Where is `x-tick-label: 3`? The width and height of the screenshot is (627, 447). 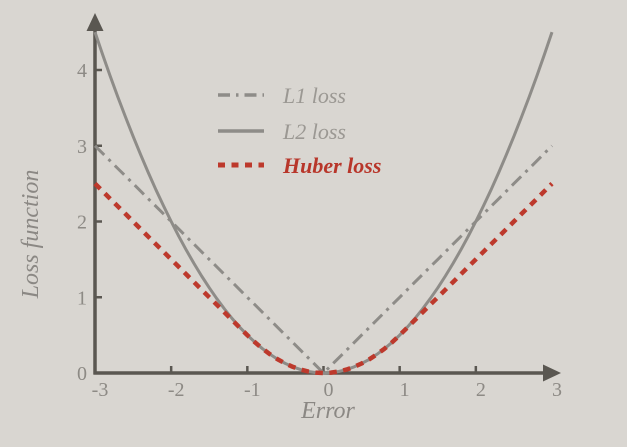 x-tick-label: 3 is located at coordinates (557, 390).